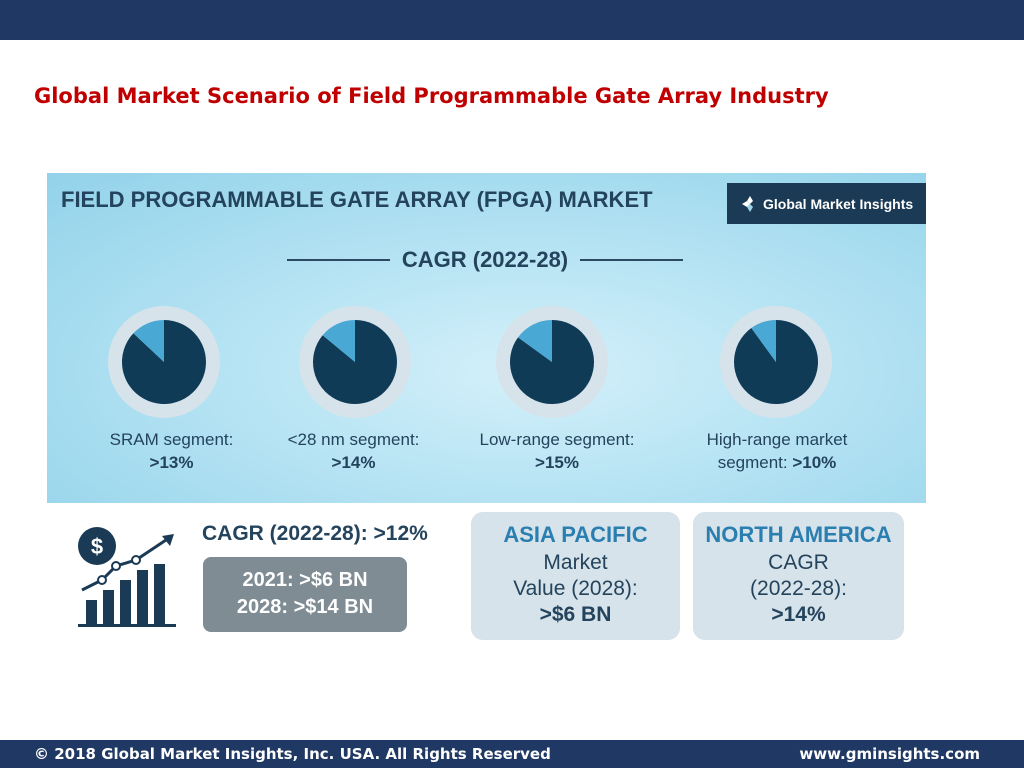 The width and height of the screenshot is (1024, 768). Describe the element at coordinates (148, 341) in the screenshot. I see `pie-slice-sram` at that location.